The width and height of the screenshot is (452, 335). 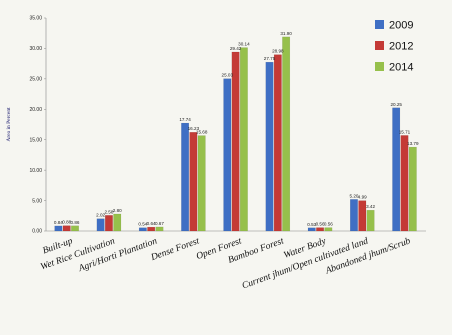 What do you see at coordinates (286, 33) in the screenshot?
I see `data-label: 31.90` at bounding box center [286, 33].